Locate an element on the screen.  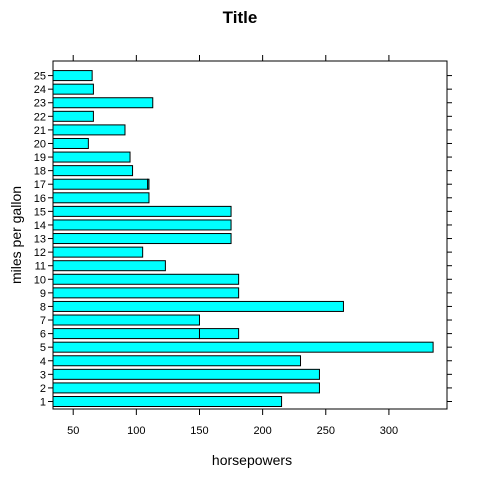
y-tick-label-5: 5 is located at coordinates (43, 348).